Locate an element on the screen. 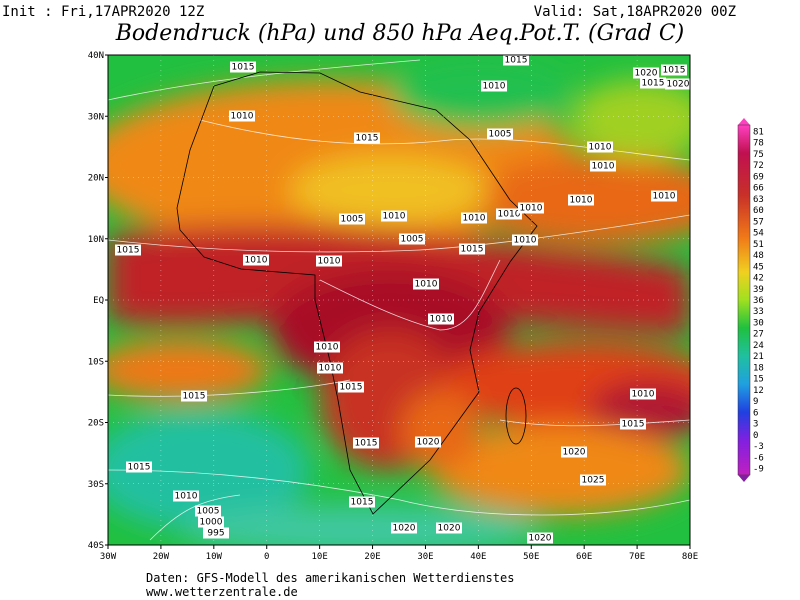 The width and height of the screenshot is (800, 600). colorbar-label: 60 is located at coordinates (758, 211).